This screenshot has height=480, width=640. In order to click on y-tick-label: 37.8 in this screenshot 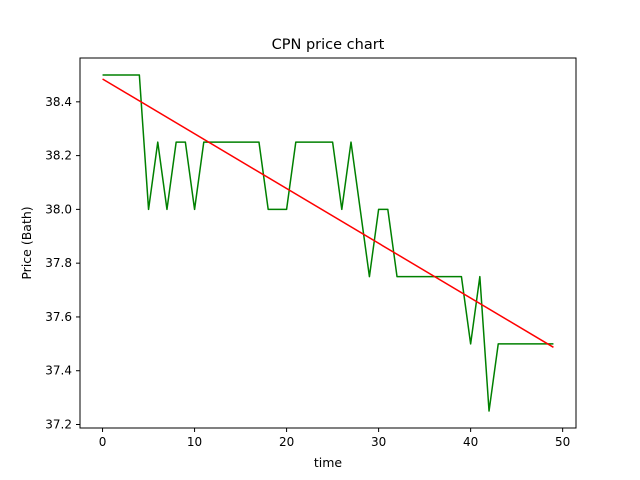, I will do `click(58, 263)`.